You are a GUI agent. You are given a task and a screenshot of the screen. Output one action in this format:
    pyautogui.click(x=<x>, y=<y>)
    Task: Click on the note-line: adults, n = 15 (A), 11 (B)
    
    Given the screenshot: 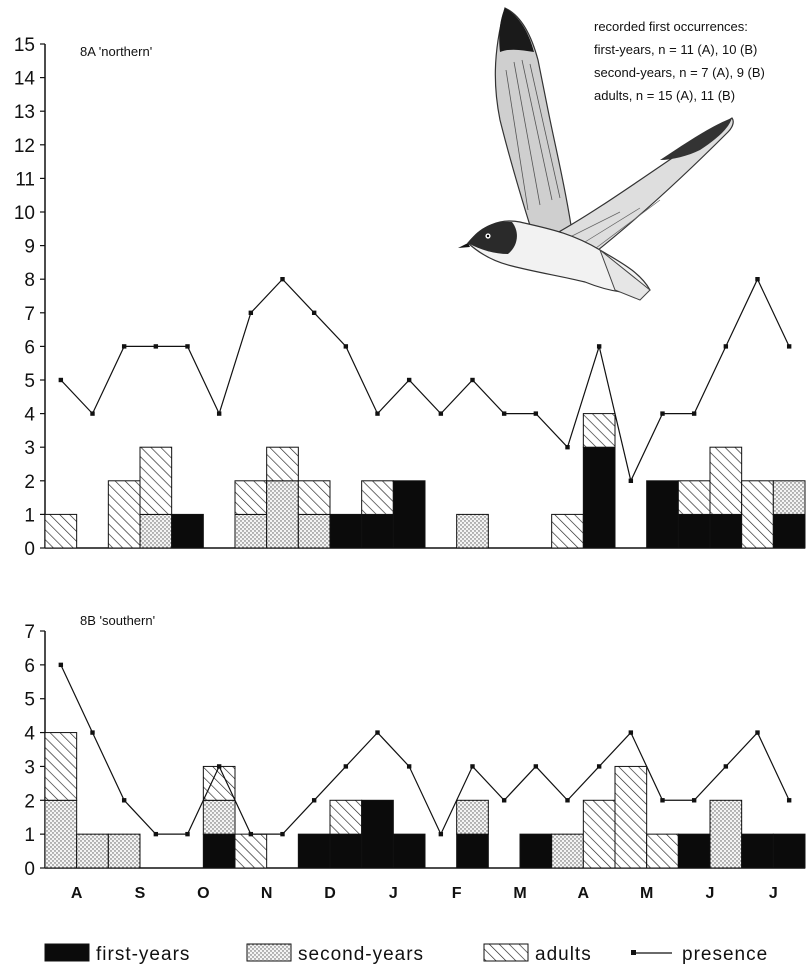 What is the action you would take?
    pyautogui.click(x=664, y=95)
    